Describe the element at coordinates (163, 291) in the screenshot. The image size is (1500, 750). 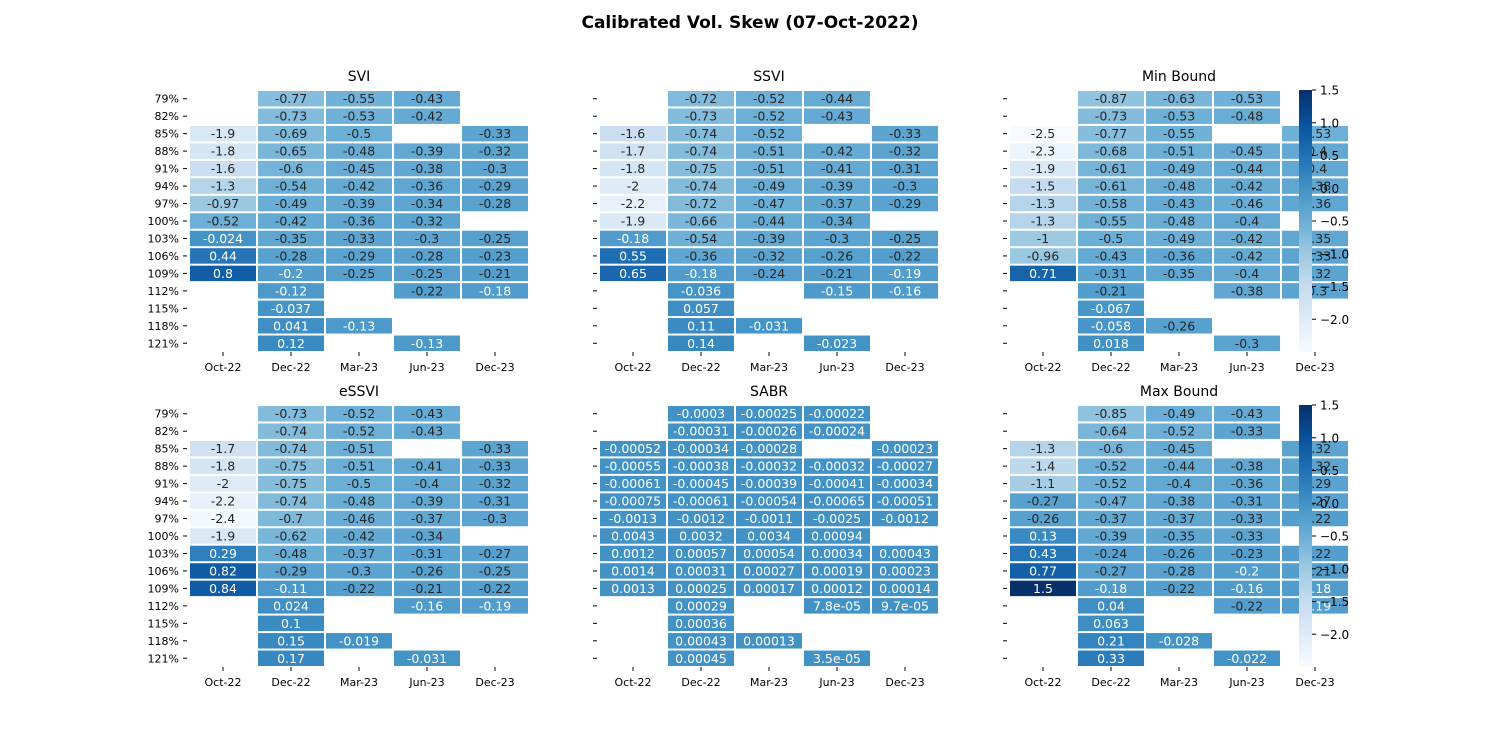
I see `y-tick-label: 112%` at that location.